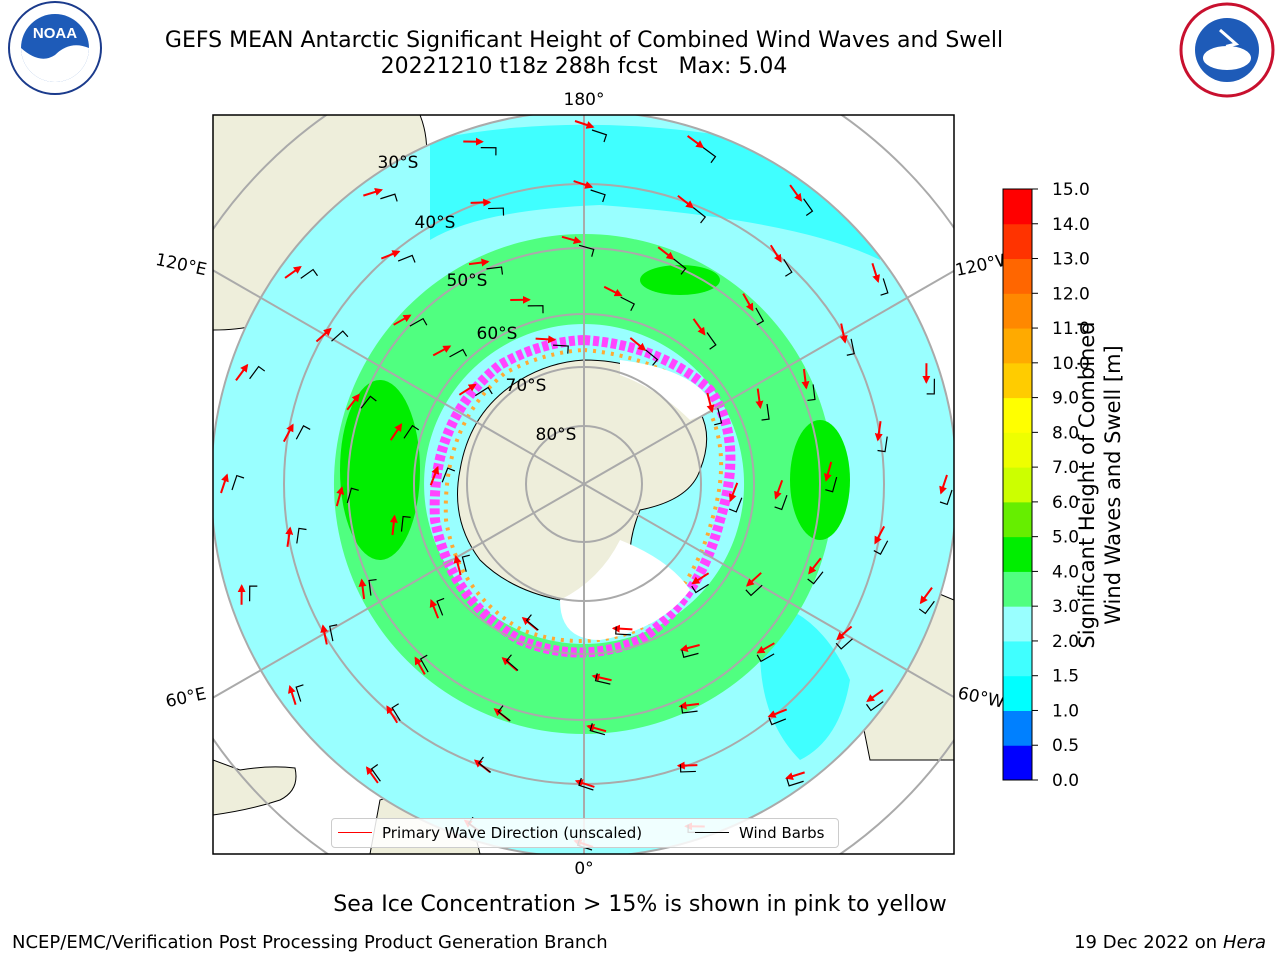 The height and width of the screenshot is (960, 1280). I want to click on chart-subtitle: 20221210 t18z 288h fcst Max: 5.04, so click(584, 66).